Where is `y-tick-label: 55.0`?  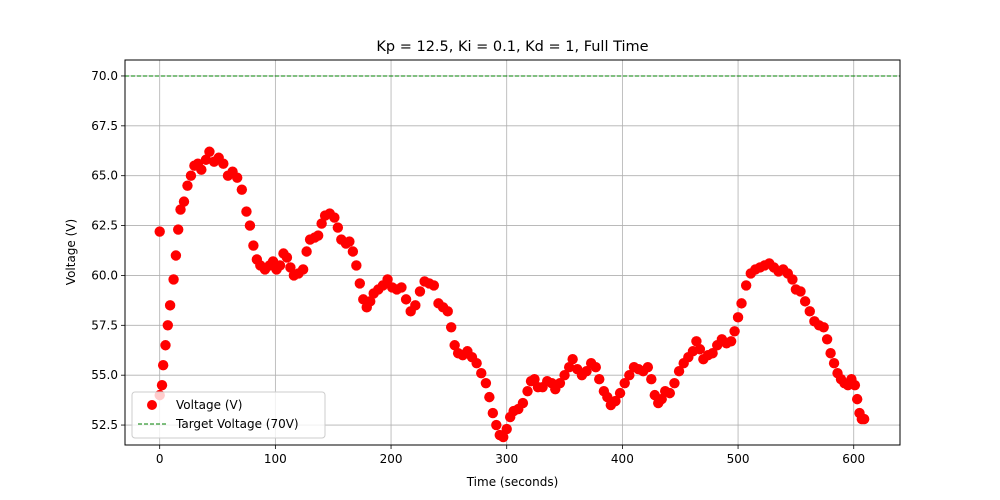
y-tick-label: 55.0 is located at coordinates (104, 375).